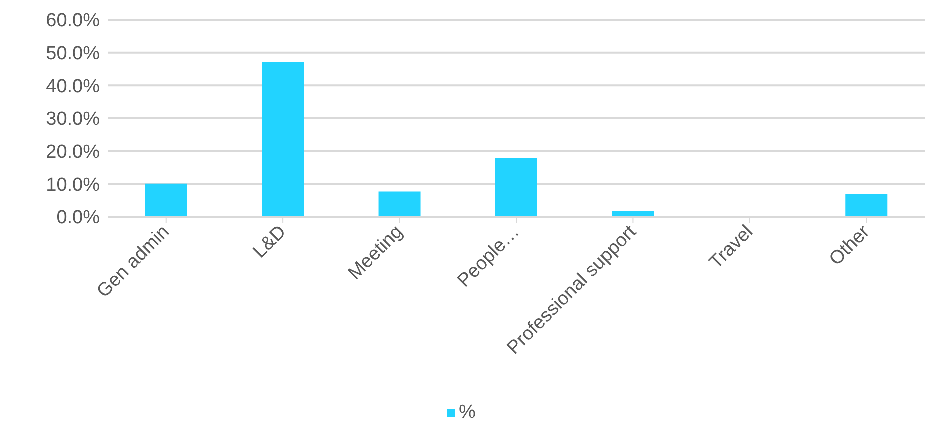 The width and height of the screenshot is (937, 432). I want to click on y-tick-label: 0.0%, so click(78, 218).